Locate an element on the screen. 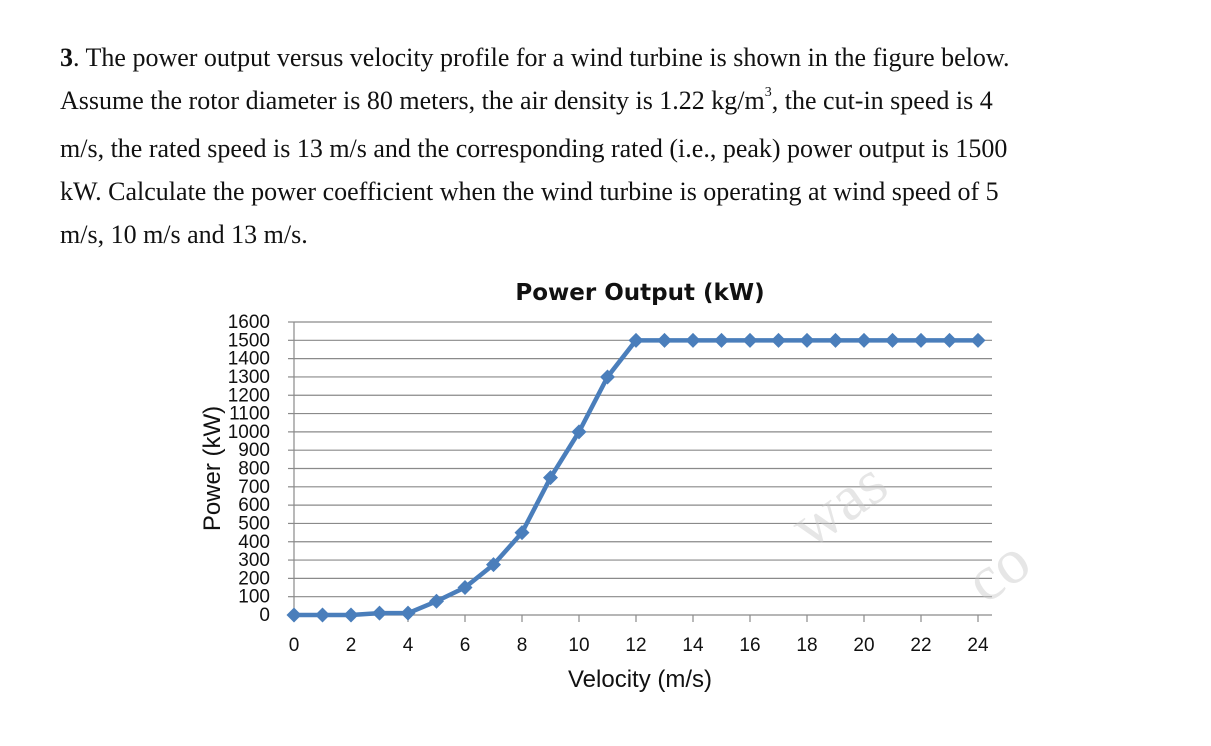 The width and height of the screenshot is (1211, 746). superscript-3: 3 is located at coordinates (768, 92).